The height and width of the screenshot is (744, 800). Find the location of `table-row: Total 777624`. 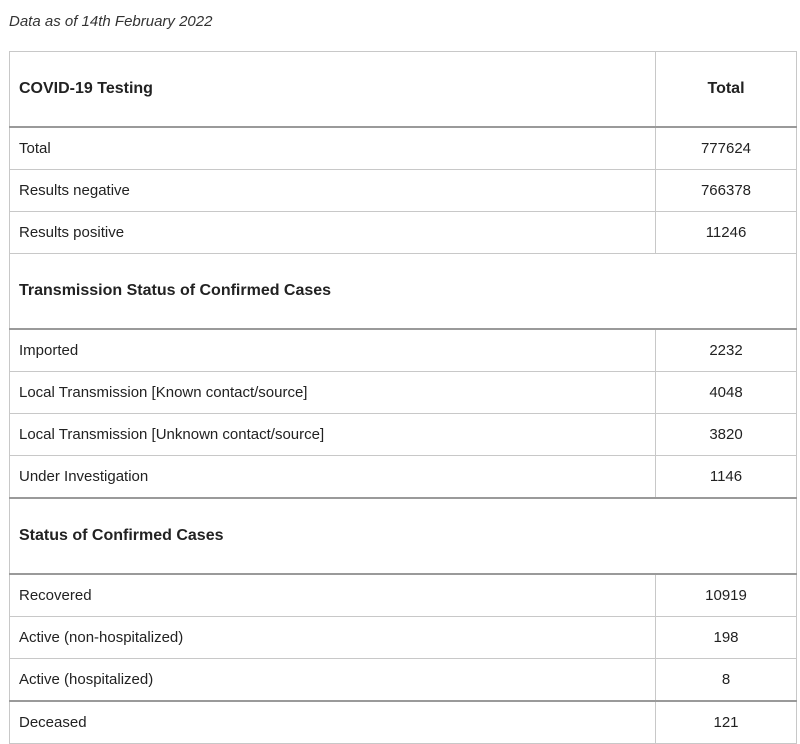

table-row: Total 777624 is located at coordinates (403, 148).